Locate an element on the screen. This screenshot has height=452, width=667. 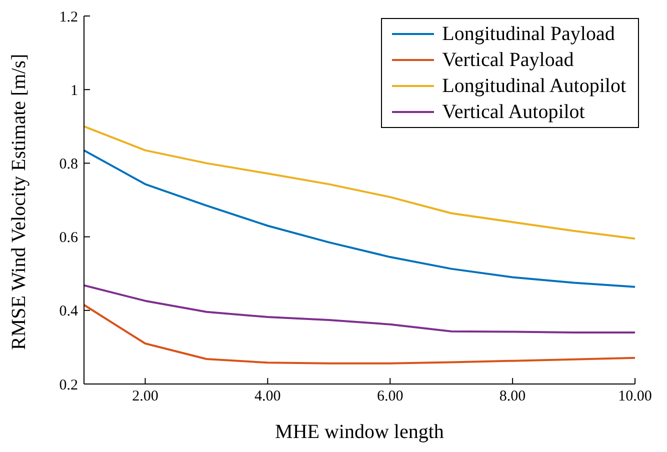
x-tick-label: 2.00 is located at coordinates (145, 396).